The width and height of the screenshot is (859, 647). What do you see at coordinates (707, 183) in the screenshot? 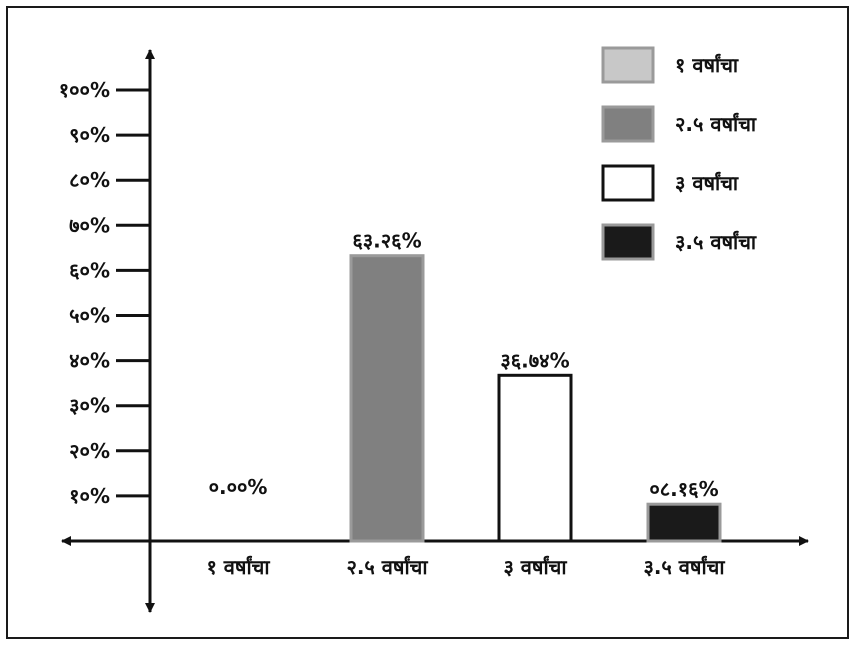
I see `legend-label: ३ वर्षांचा` at bounding box center [707, 183].